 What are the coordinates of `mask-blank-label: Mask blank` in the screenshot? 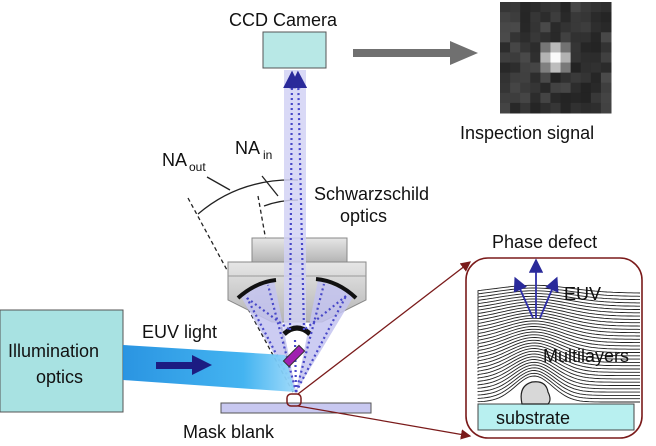 It's located at (229, 432).